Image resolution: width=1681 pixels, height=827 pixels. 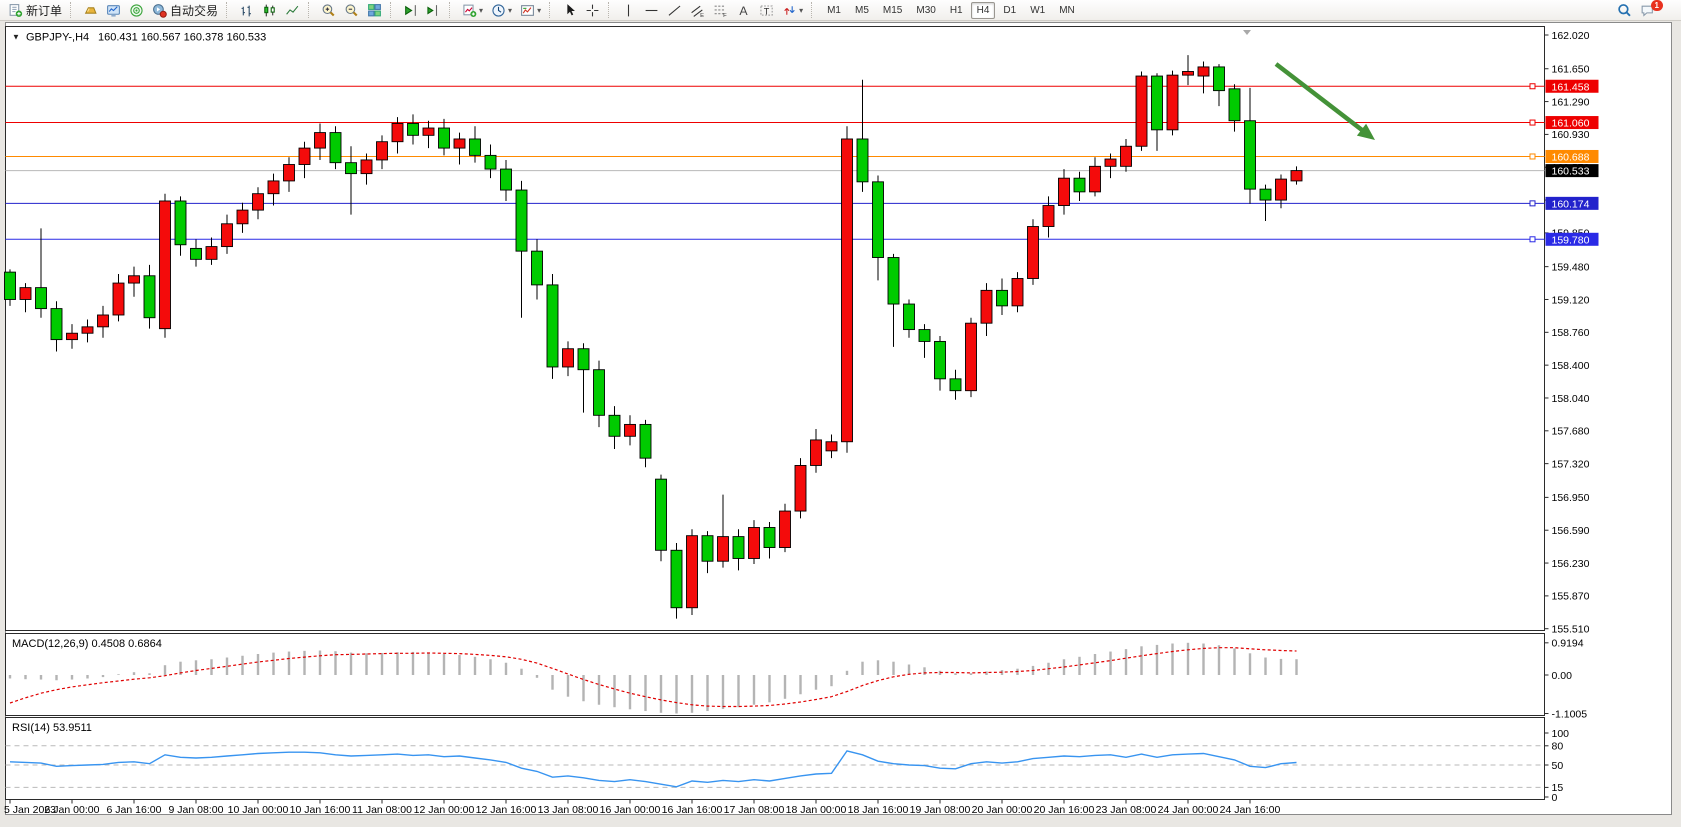 I want to click on timeframe-MN: MN, so click(x=1067, y=10).